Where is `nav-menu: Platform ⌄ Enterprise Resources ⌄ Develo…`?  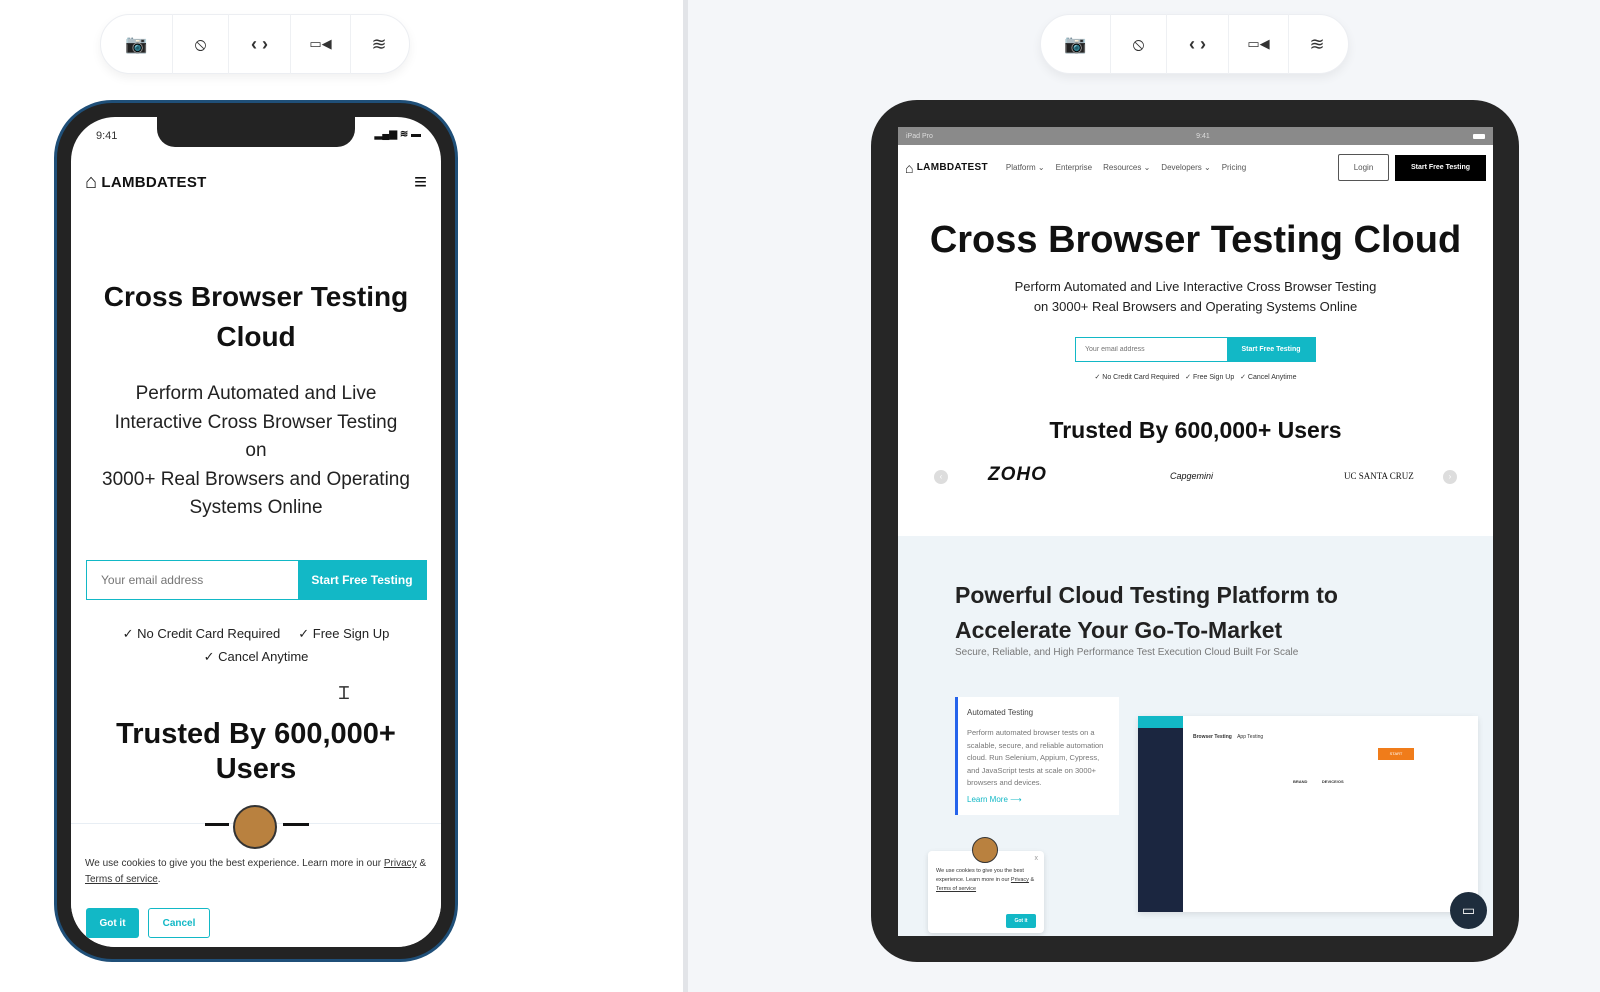 nav-menu: Platform ⌄ Enterprise Resources ⌄ Develo… is located at coordinates (1126, 167).